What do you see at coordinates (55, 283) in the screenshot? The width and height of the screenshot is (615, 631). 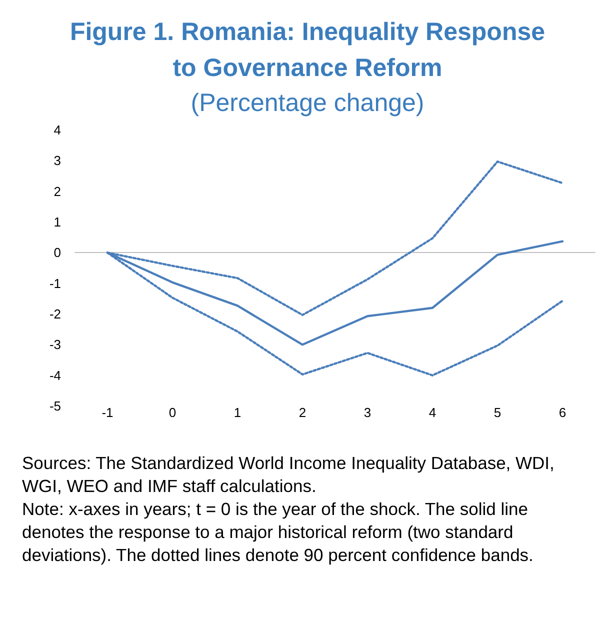 I see `y-tick-label: -1` at bounding box center [55, 283].